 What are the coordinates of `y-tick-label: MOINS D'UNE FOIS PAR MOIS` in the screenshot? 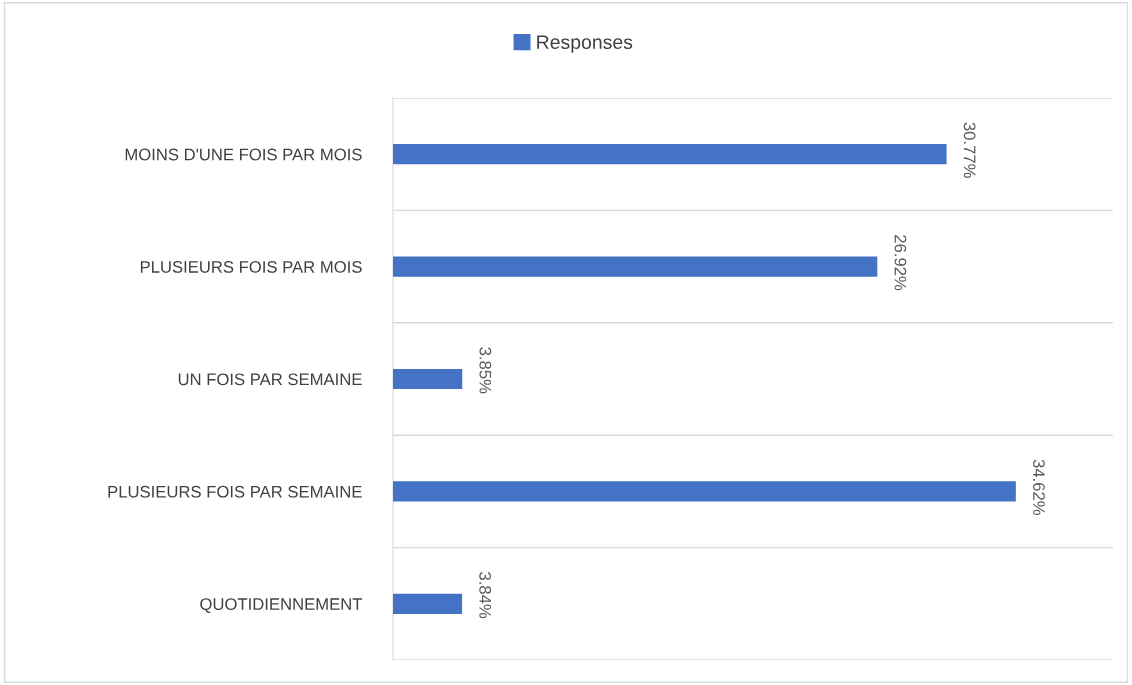 It's located at (243, 154).